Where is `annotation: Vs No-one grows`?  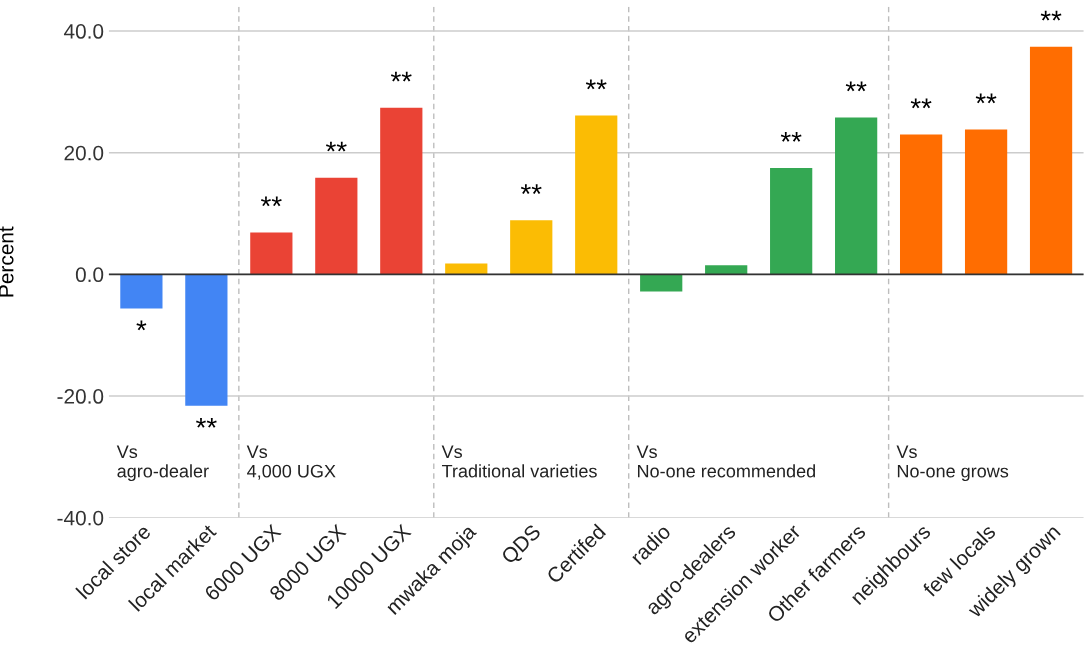
annotation: Vs No-one grows is located at coordinates (952, 463).